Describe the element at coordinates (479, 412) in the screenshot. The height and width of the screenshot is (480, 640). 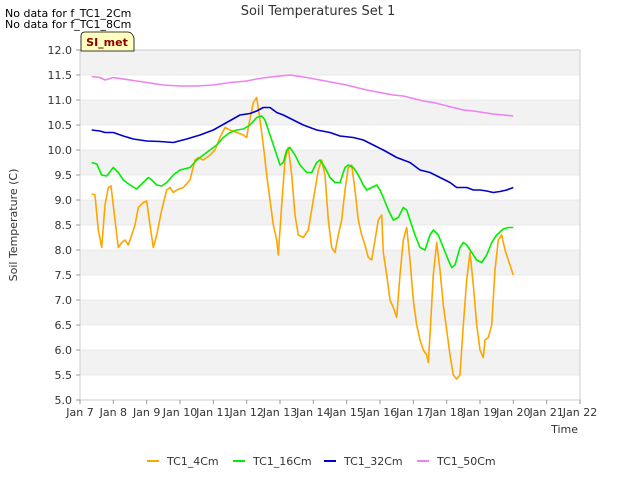
I see `x-tick-label: Jan 19` at that location.